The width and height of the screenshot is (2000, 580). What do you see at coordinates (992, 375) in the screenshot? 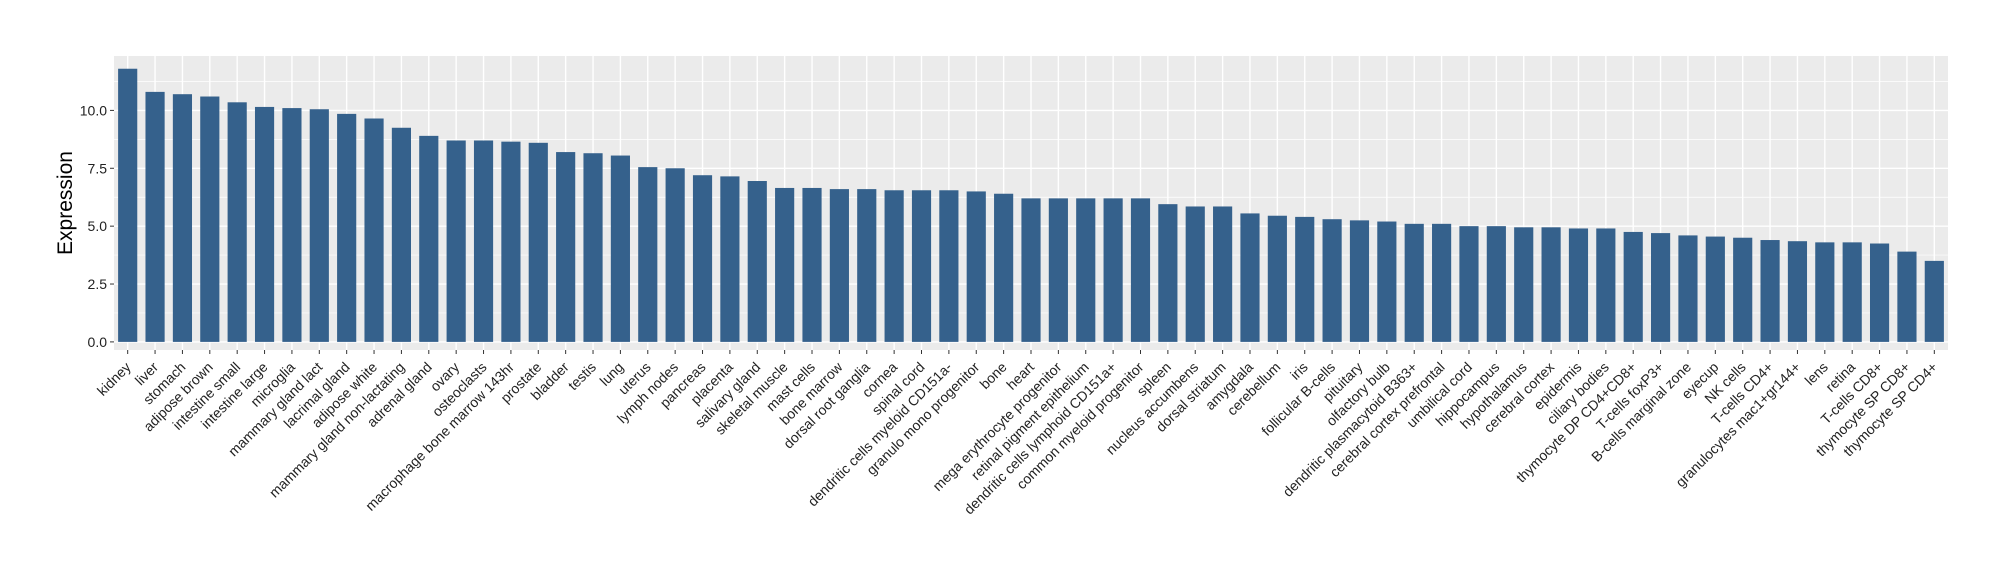
I see `x-tick-label: bone` at bounding box center [992, 375].